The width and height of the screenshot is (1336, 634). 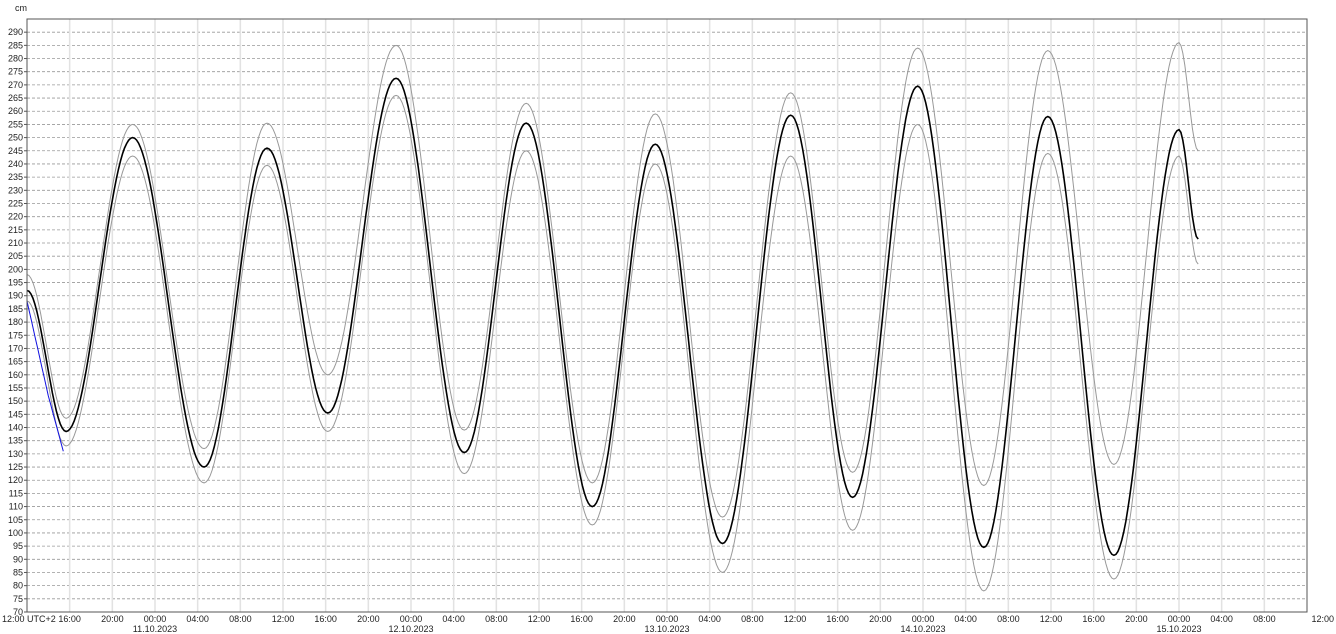 I want to click on y-tick-label: 230, so click(x=15, y=190).